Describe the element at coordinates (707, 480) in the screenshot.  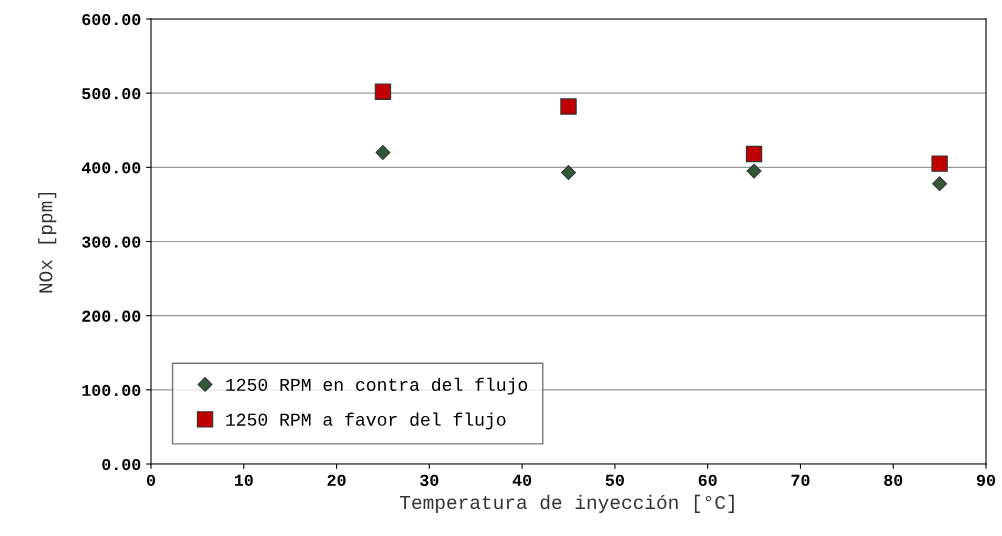
I see `x-tick-label: 60` at that location.